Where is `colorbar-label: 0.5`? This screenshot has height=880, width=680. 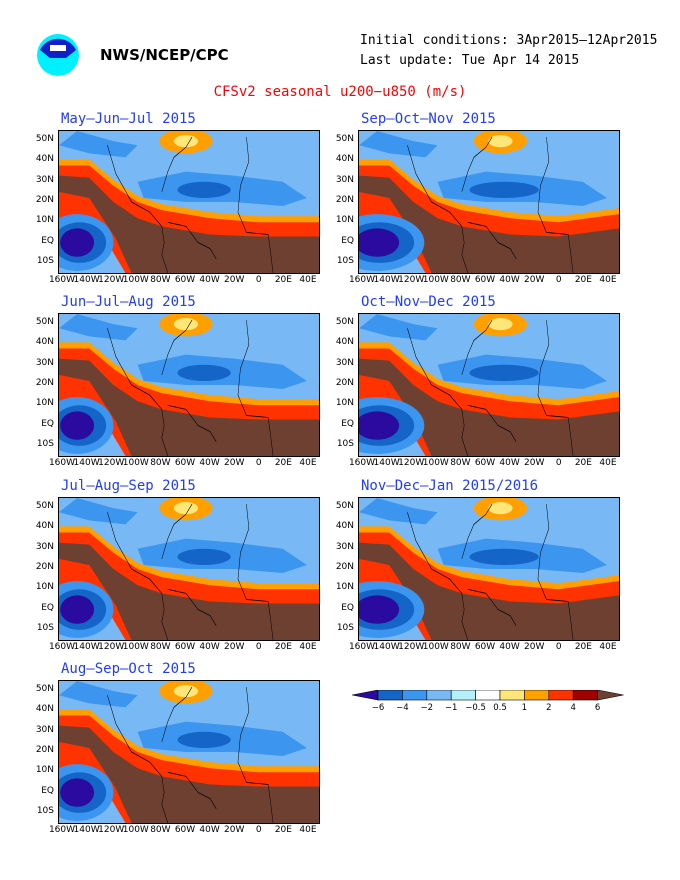
colorbar-label: 0.5 is located at coordinates (500, 708).